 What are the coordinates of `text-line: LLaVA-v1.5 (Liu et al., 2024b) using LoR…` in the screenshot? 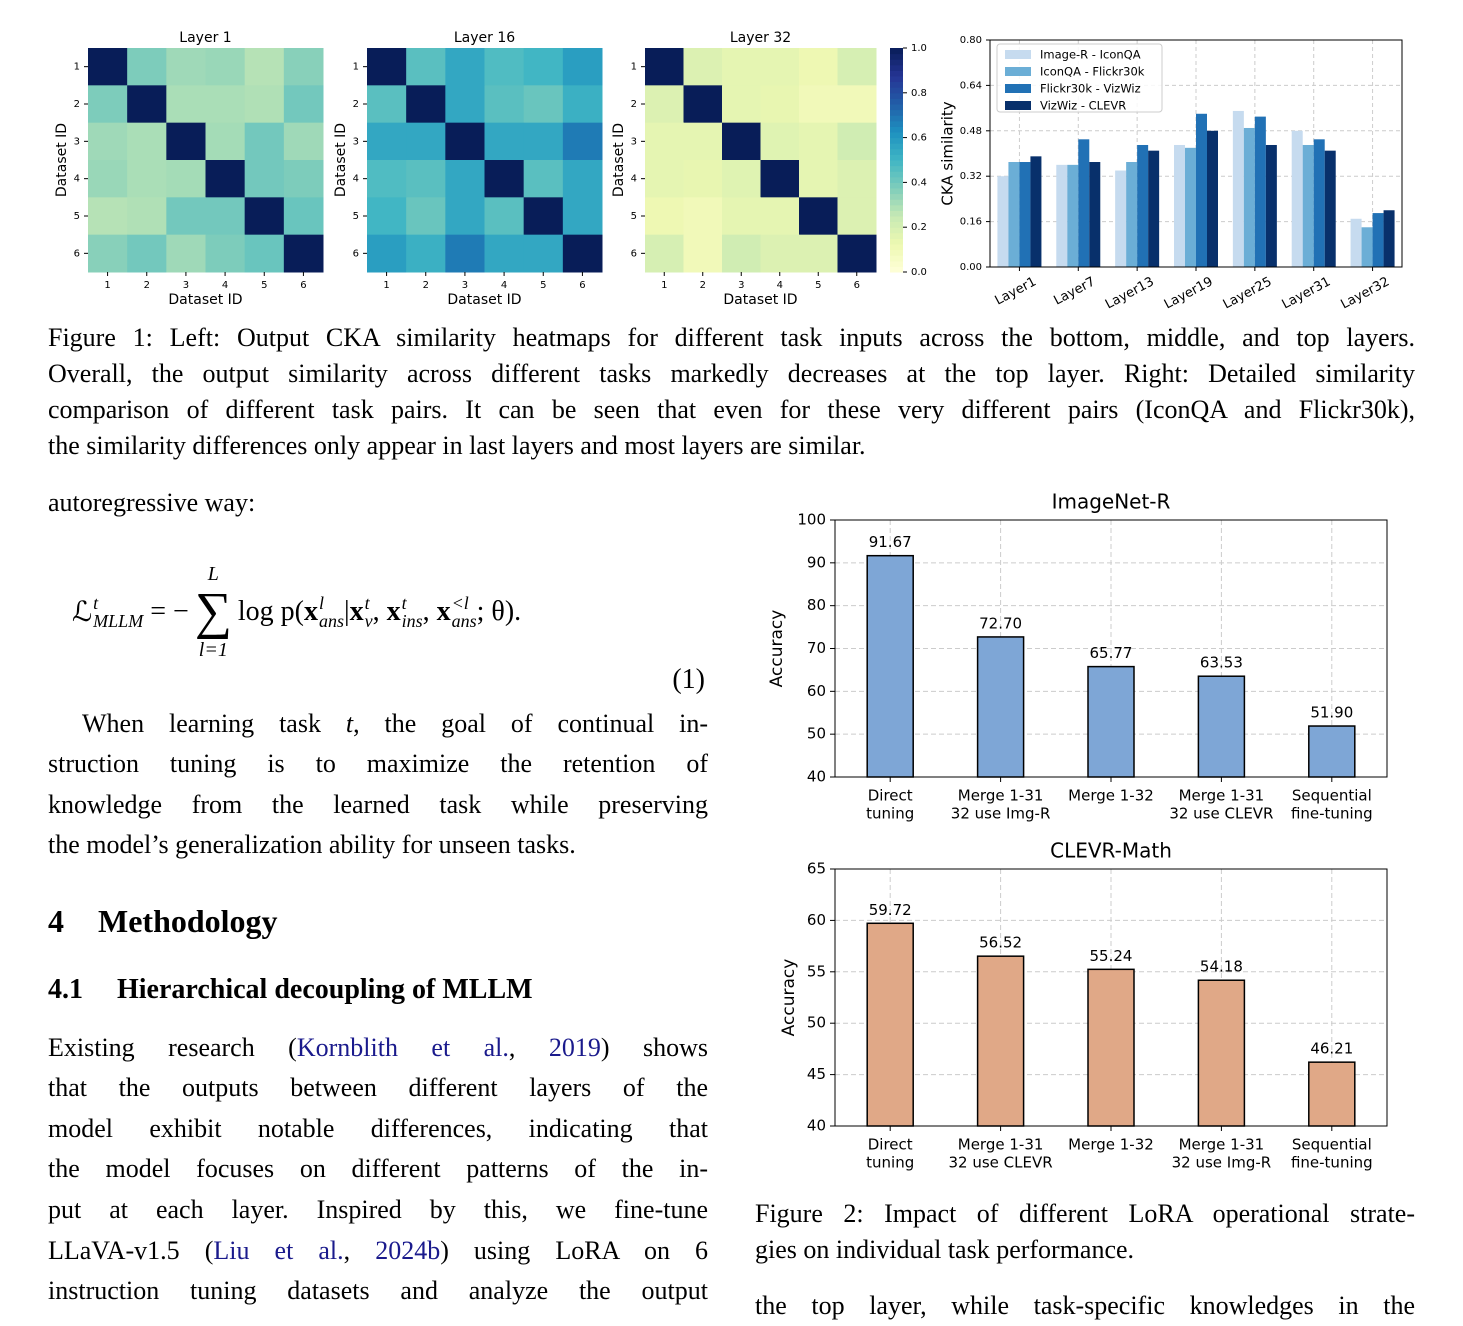 It's located at (378, 1251).